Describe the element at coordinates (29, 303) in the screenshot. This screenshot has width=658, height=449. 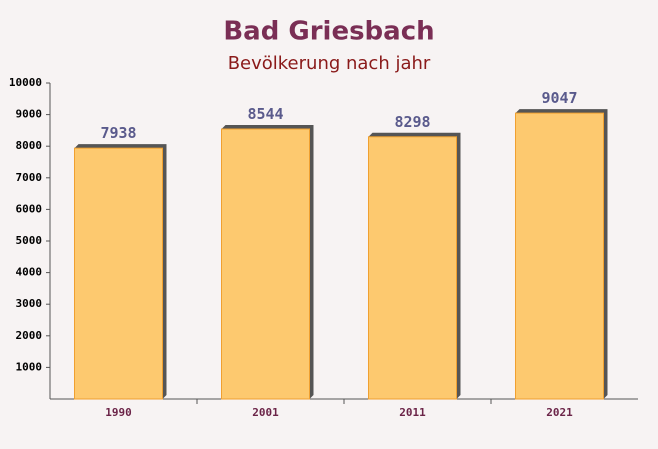
I see `y-tick-label: 3000` at that location.